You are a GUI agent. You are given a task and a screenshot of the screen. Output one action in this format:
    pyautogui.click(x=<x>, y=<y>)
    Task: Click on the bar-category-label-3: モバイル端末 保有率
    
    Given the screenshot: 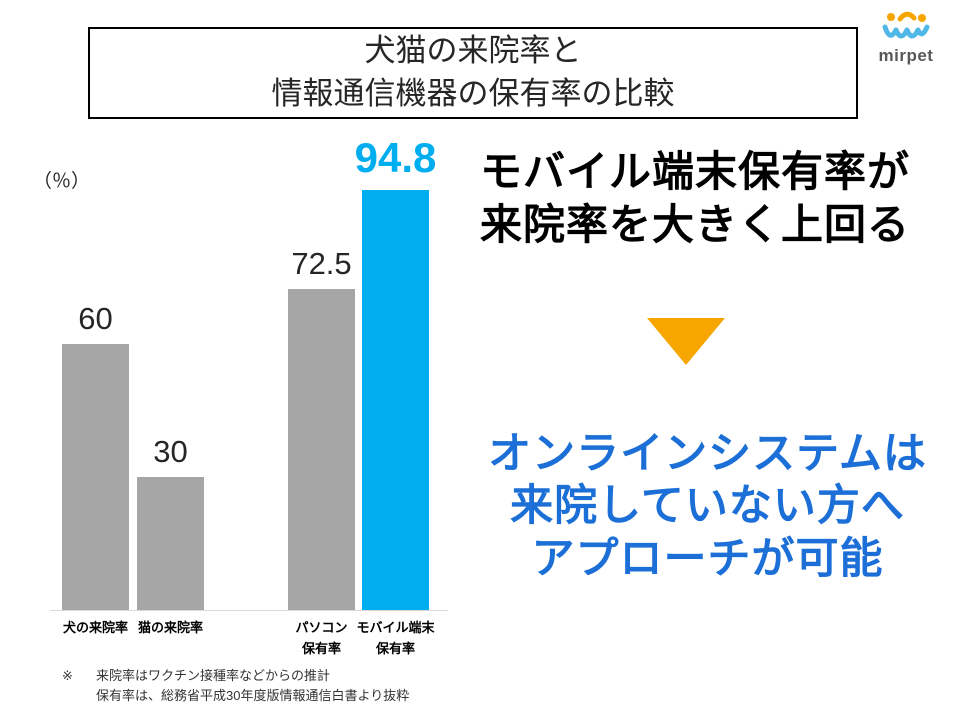 What is the action you would take?
    pyautogui.click(x=395, y=638)
    